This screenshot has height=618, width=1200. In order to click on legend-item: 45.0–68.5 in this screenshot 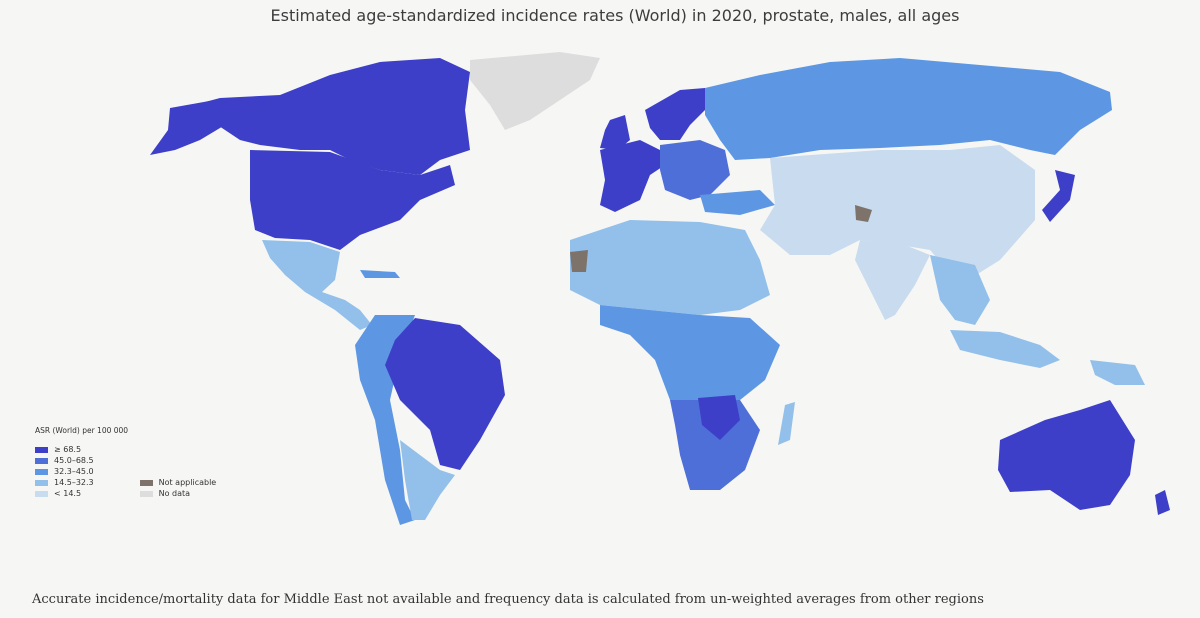, I will do `click(64, 460)`.